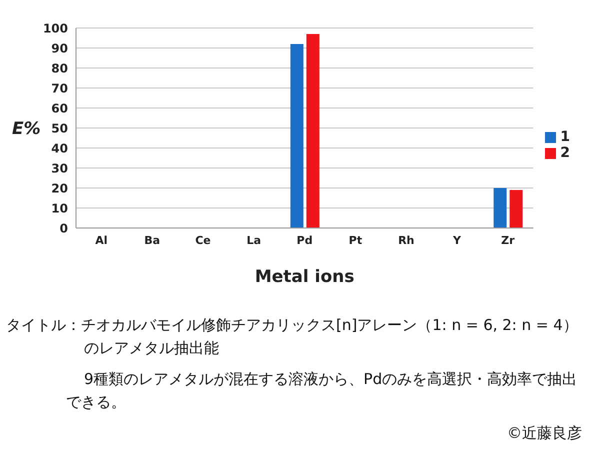  I want to click on x-tick-label: Al, so click(101, 240).